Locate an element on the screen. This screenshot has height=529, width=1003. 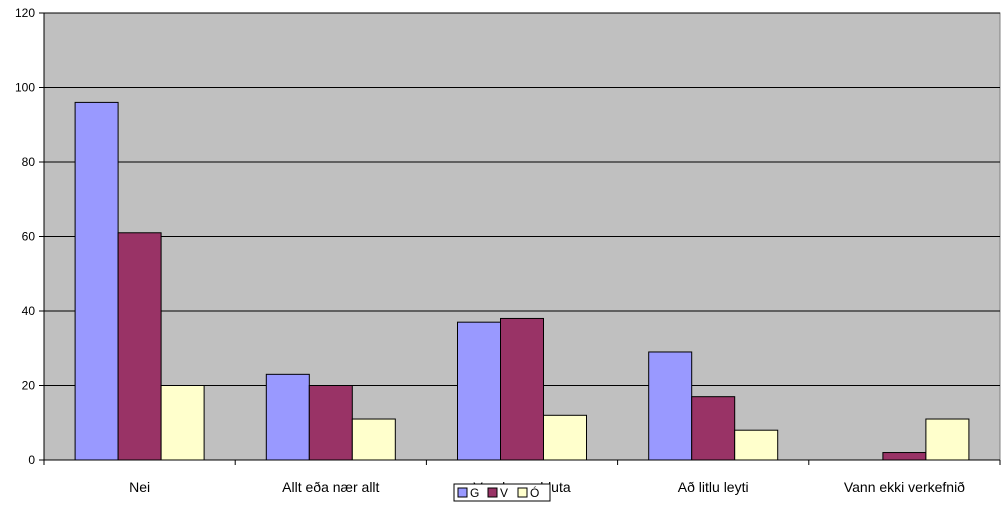
y-tick-label: 0 is located at coordinates (31, 460).